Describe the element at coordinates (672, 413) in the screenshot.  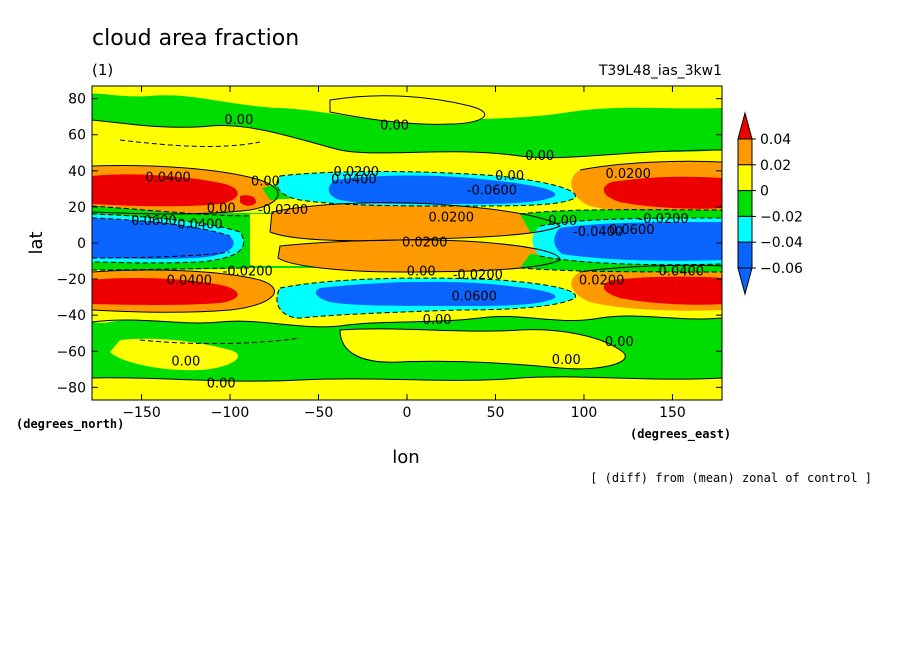
I see `x-tick-label: 150` at that location.